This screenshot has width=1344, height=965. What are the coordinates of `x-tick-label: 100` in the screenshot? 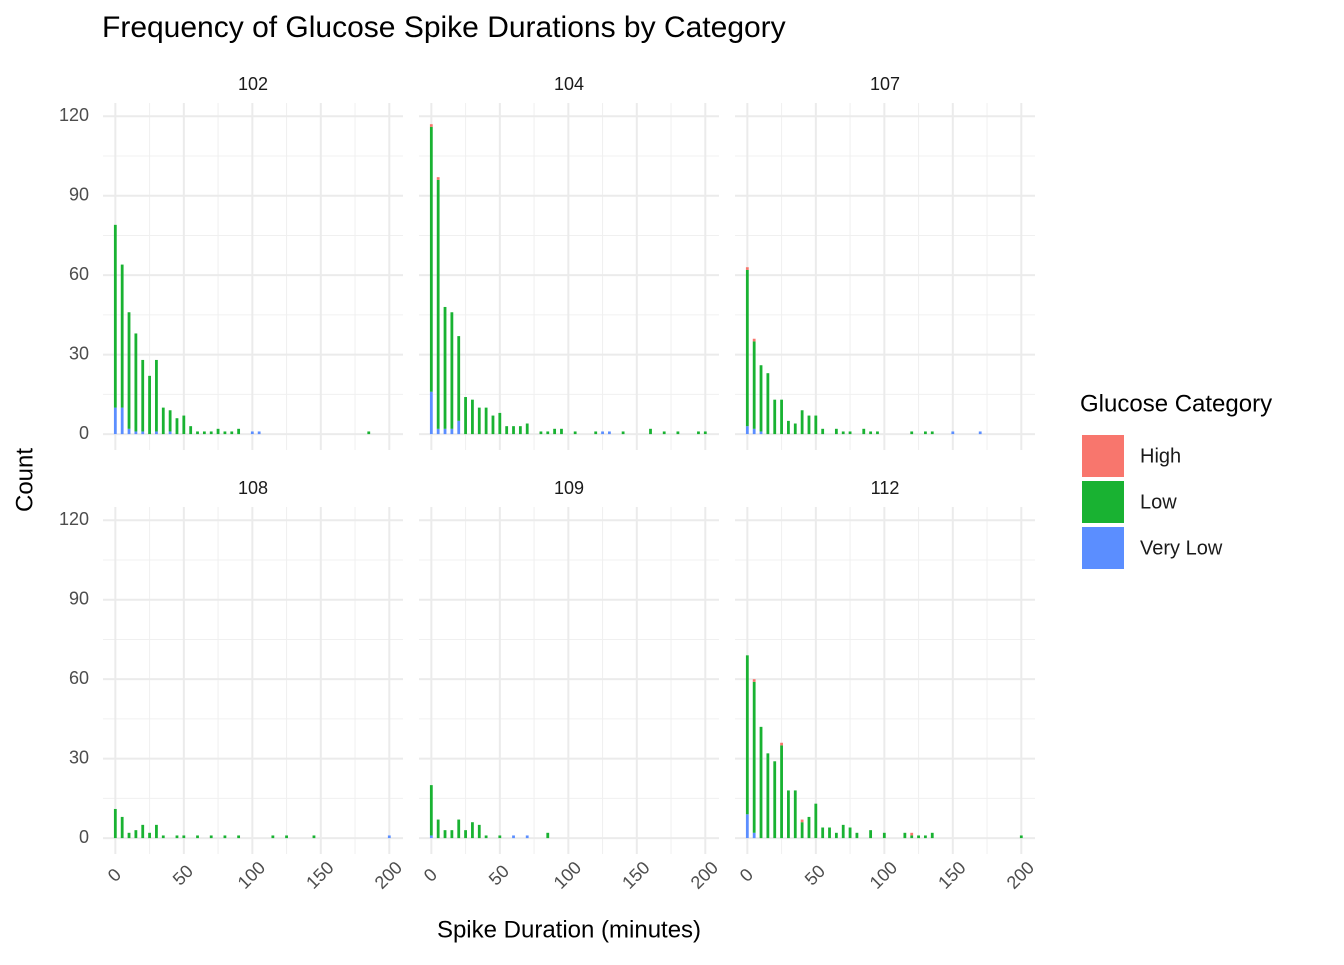 It's located at (567, 874).